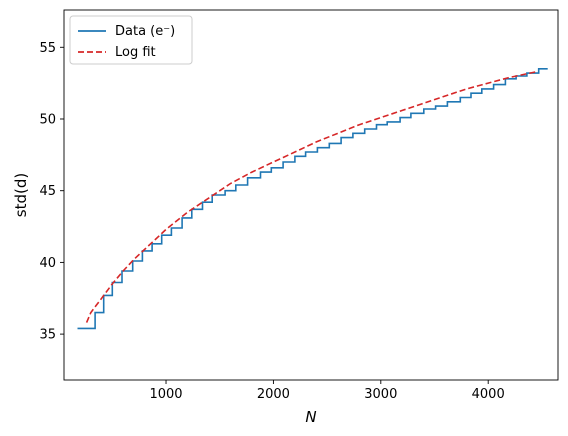  Describe the element at coordinates (145, 31) in the screenshot. I see `legend-label-data: Data (e⁻)` at that location.